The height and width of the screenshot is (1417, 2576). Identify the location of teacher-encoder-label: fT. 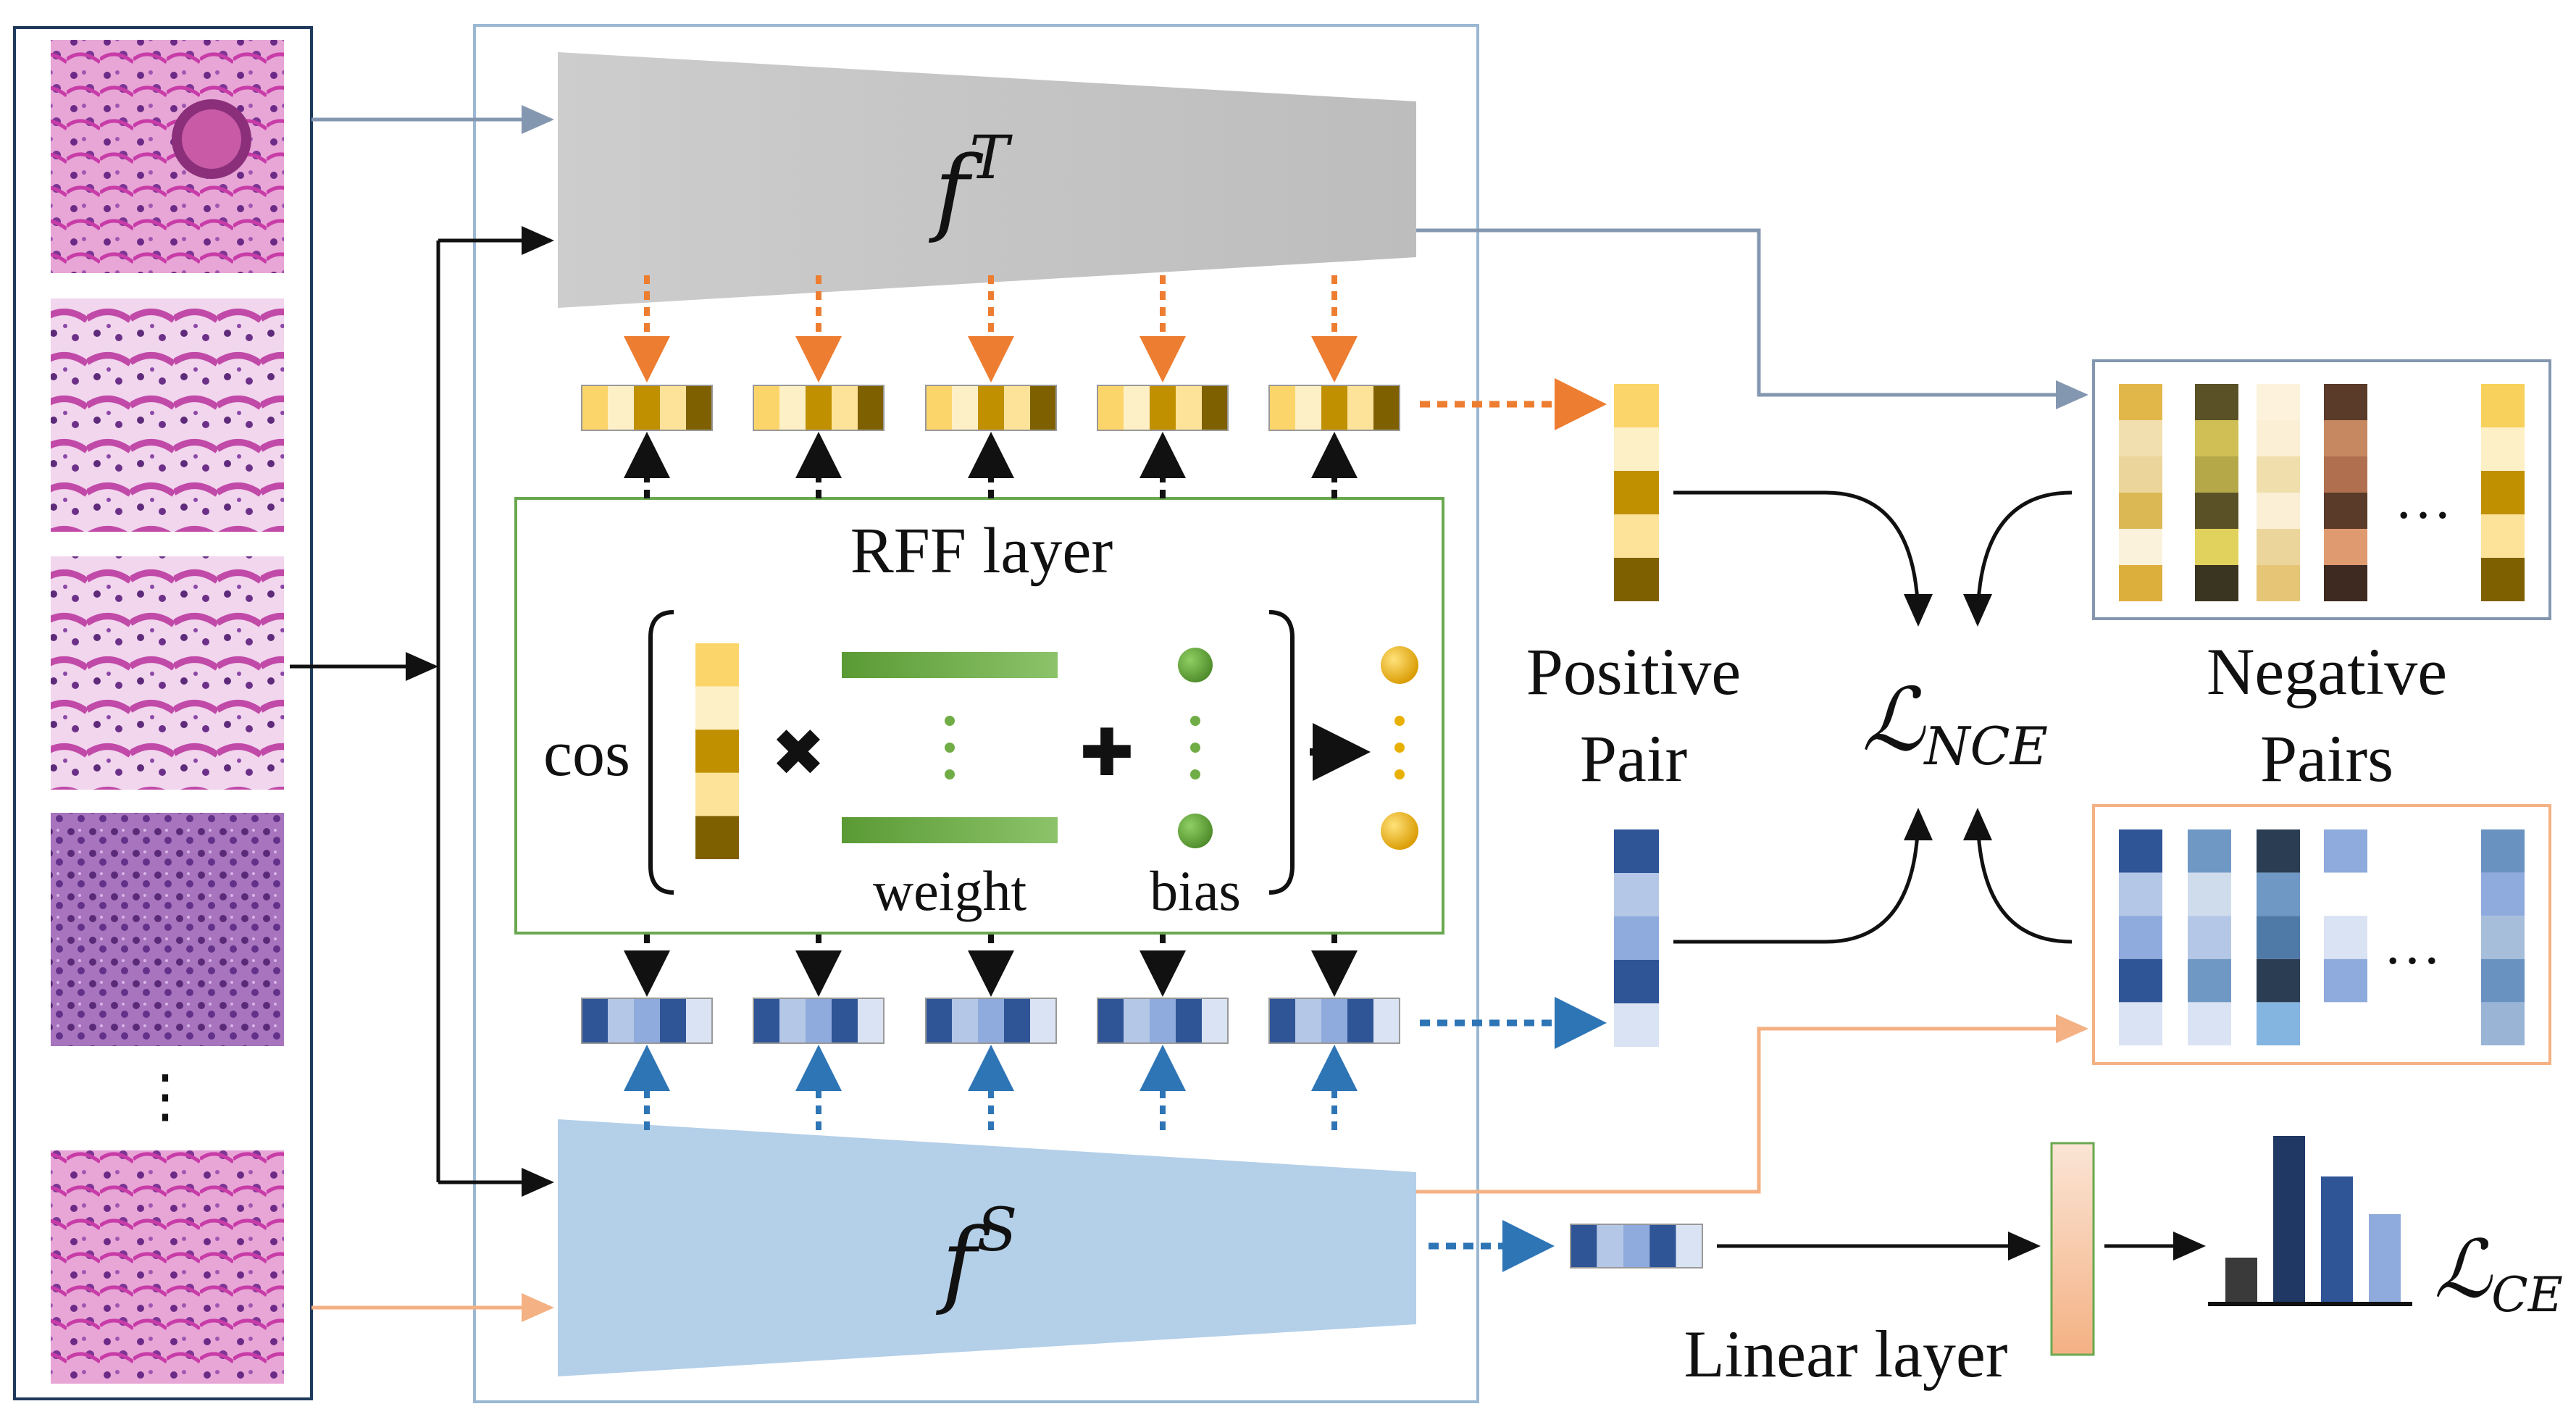
(971, 185).